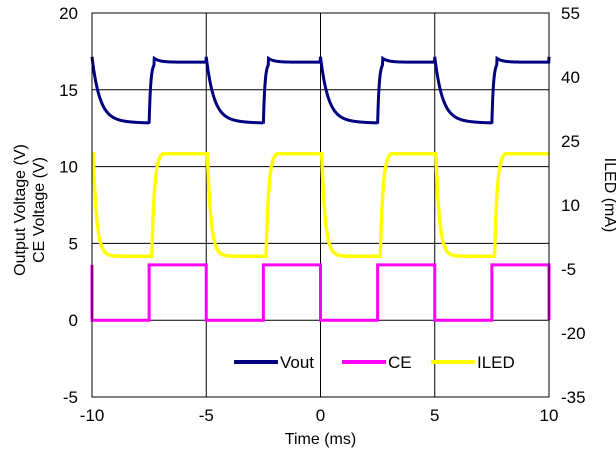  I want to click on y-left-tick-label: 5, so click(73, 243).